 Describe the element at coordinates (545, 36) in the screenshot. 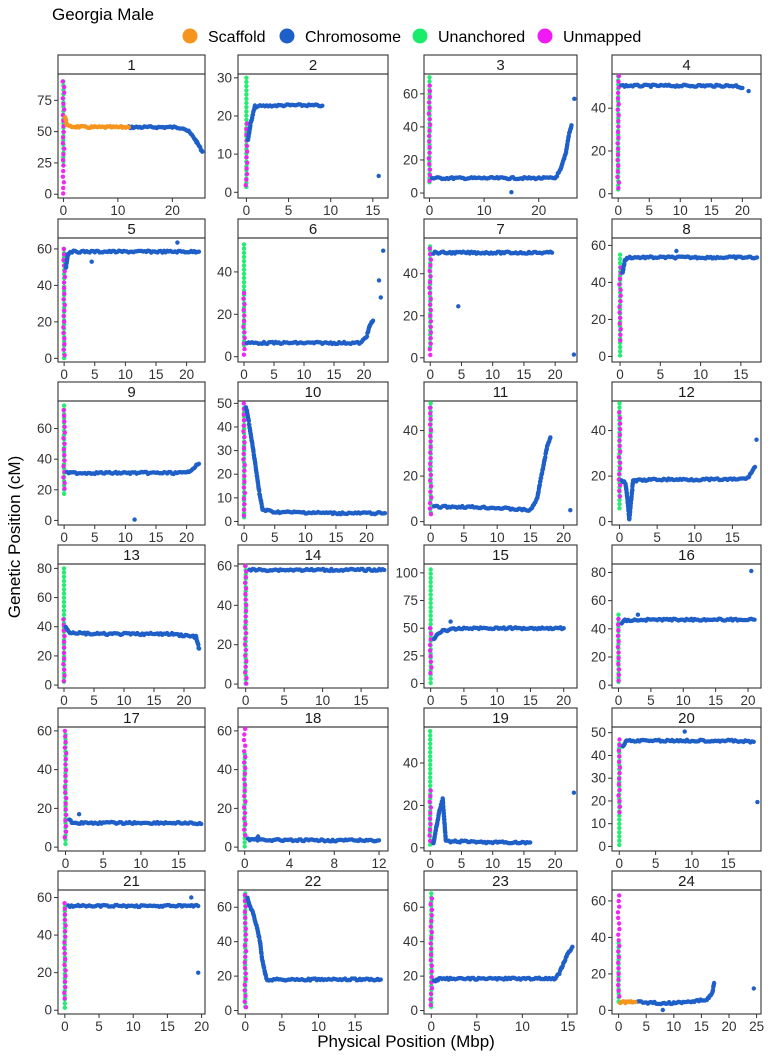

I see `legend-swatch-unmapped` at that location.